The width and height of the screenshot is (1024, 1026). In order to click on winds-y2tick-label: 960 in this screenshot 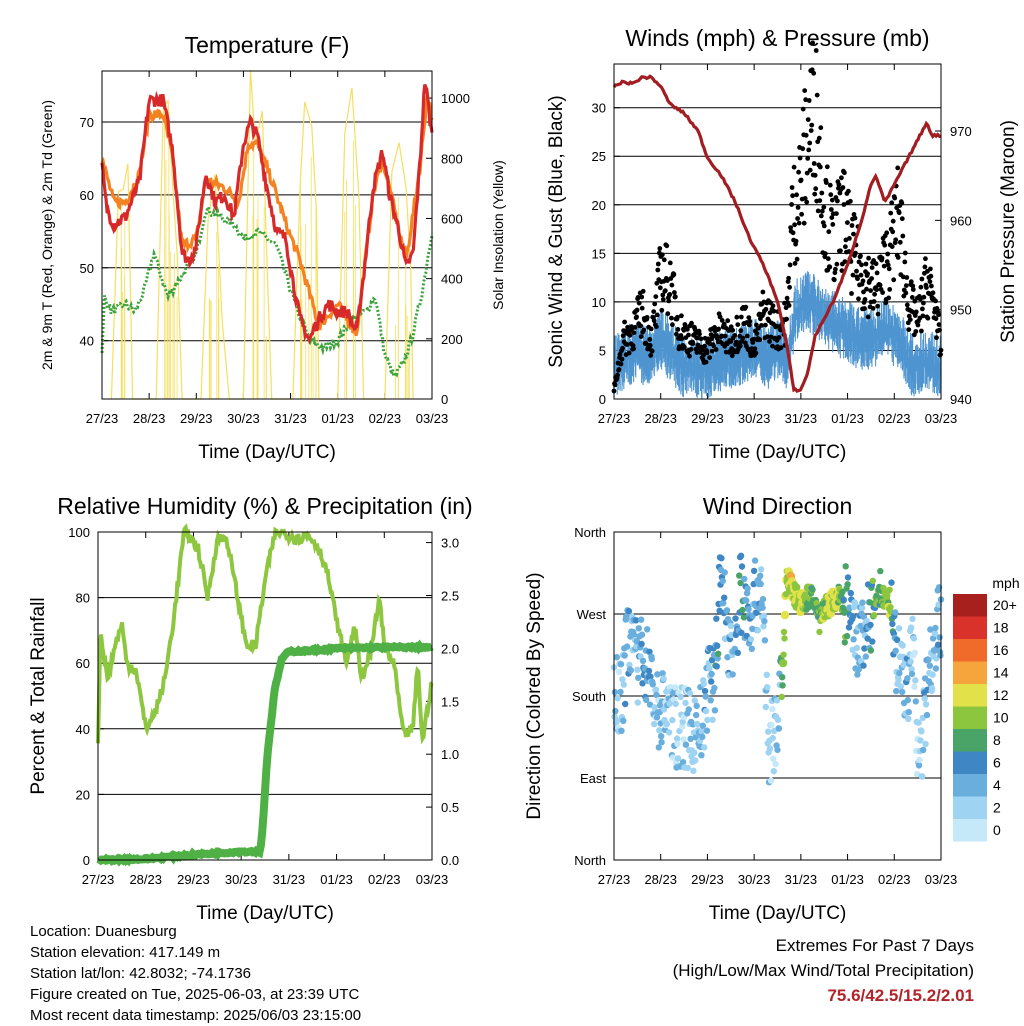, I will do `click(961, 220)`.